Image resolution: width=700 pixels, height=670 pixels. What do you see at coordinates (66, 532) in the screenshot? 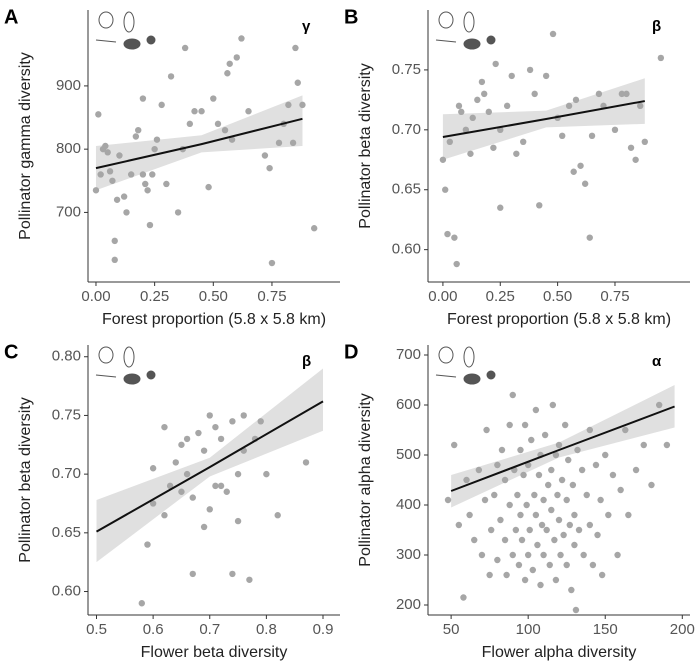
I see `y-tick-label: 0.65` at bounding box center [66, 532].